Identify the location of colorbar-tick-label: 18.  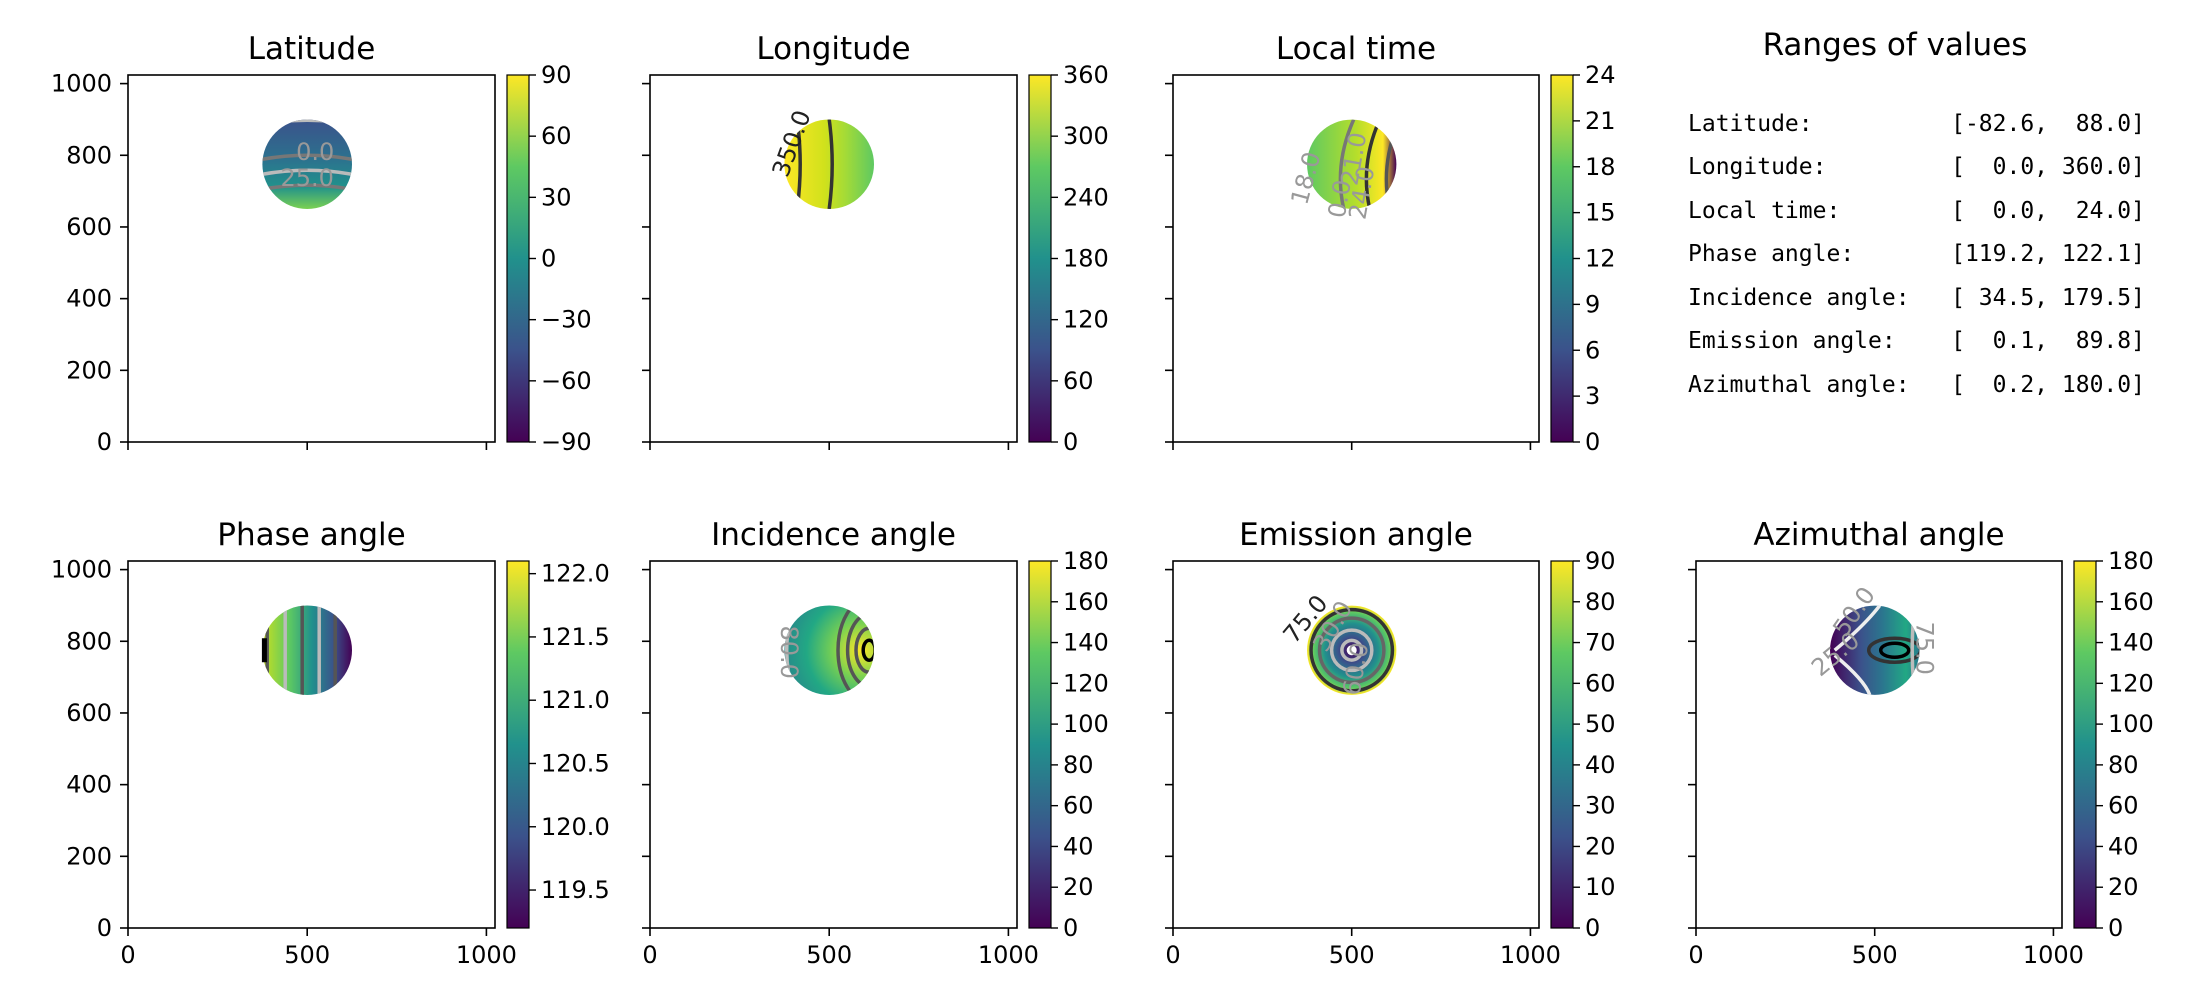
(1600, 167).